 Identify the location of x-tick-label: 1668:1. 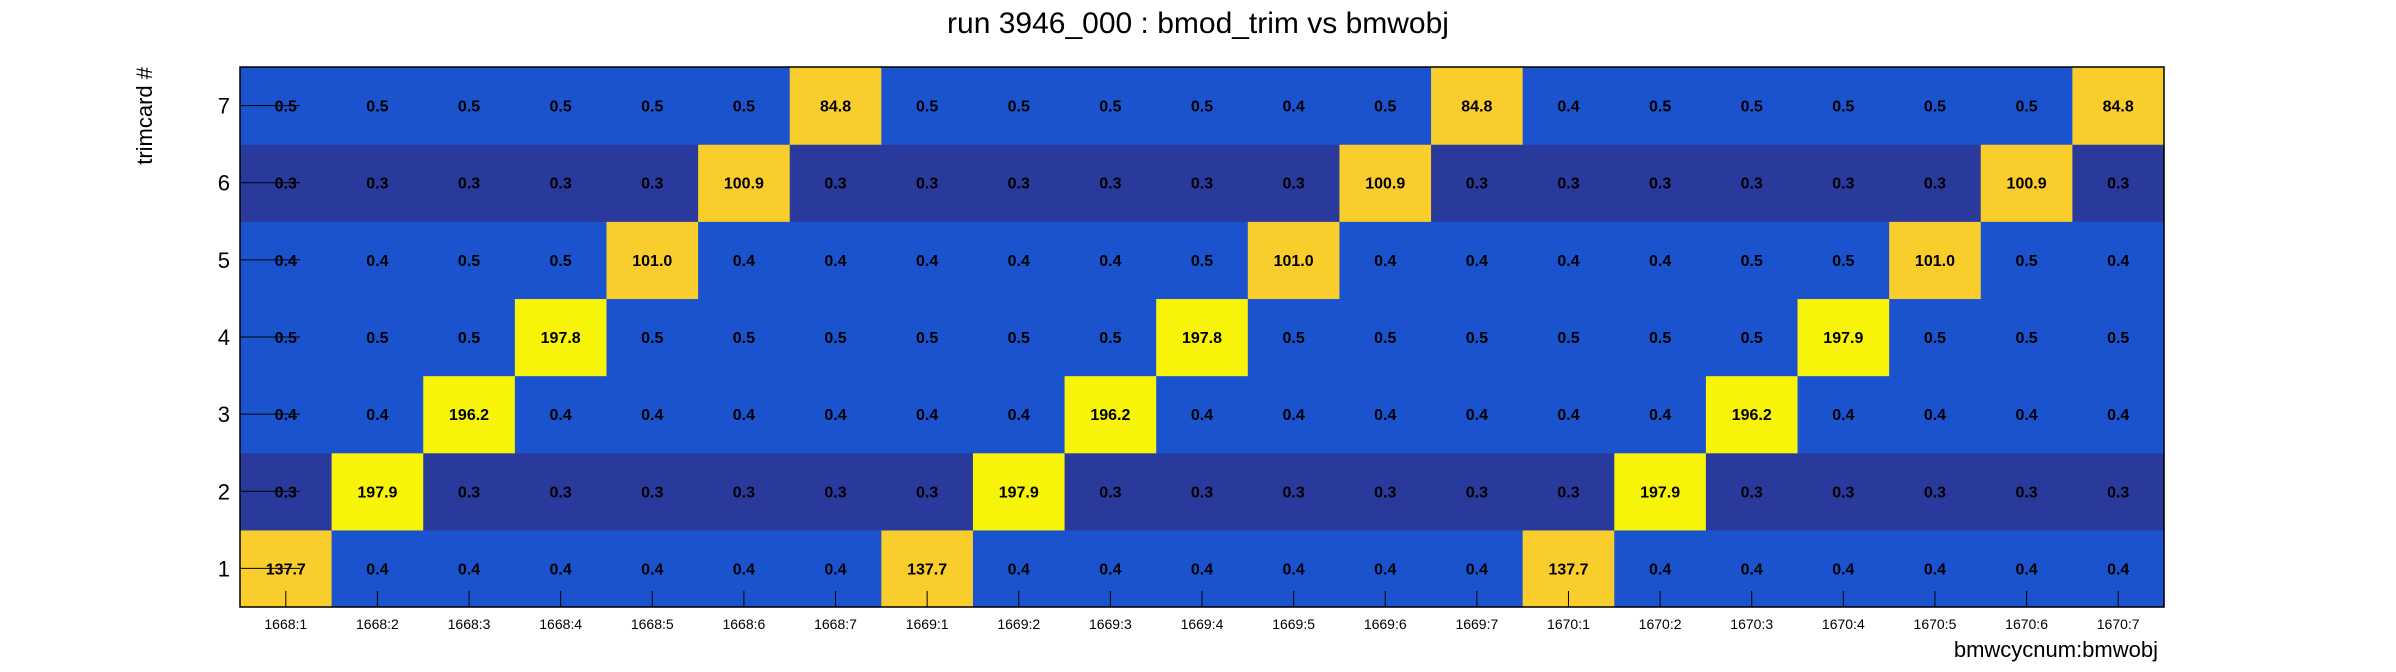
(285, 624).